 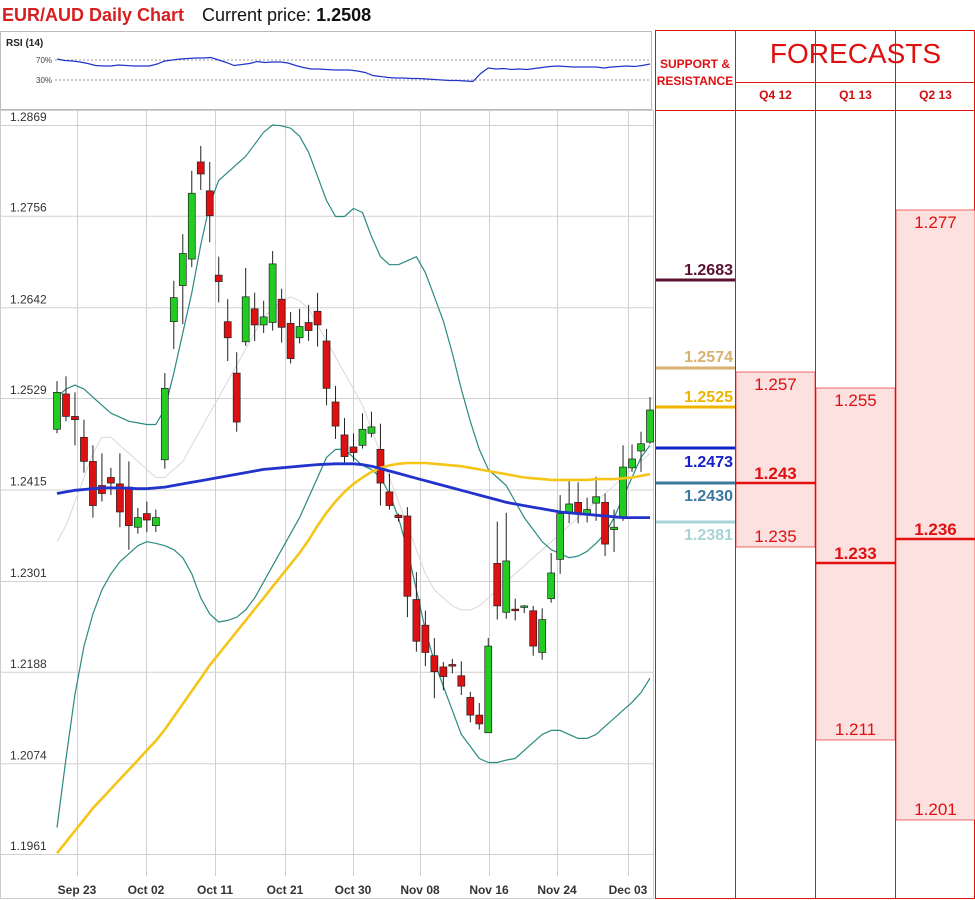 What do you see at coordinates (935, 95) in the screenshot?
I see `column-header-q2: Q2 13` at bounding box center [935, 95].